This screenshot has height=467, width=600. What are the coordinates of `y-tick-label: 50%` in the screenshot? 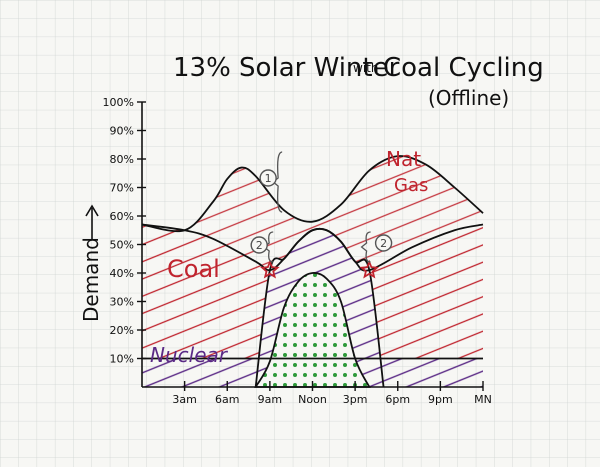 It's located at (122, 245).